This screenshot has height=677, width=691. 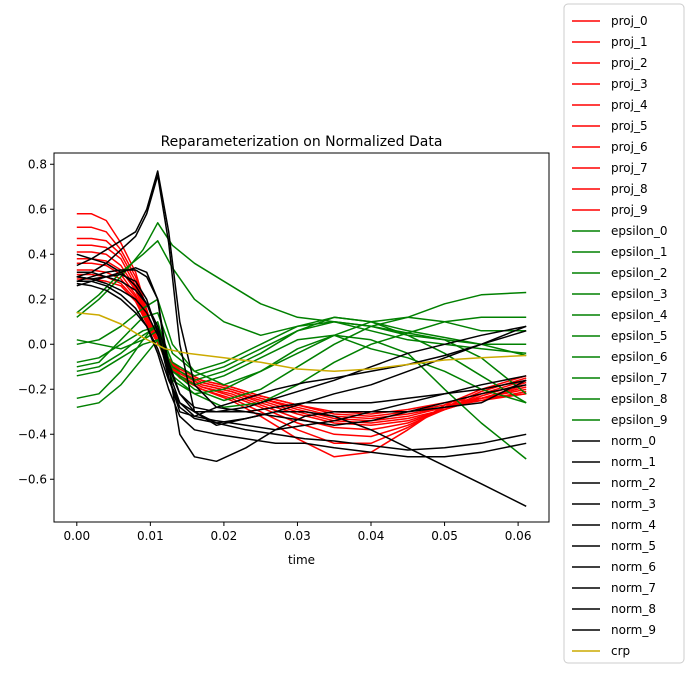 What do you see at coordinates (37, 299) in the screenshot?
I see `y-tick-label: 0.2` at bounding box center [37, 299].